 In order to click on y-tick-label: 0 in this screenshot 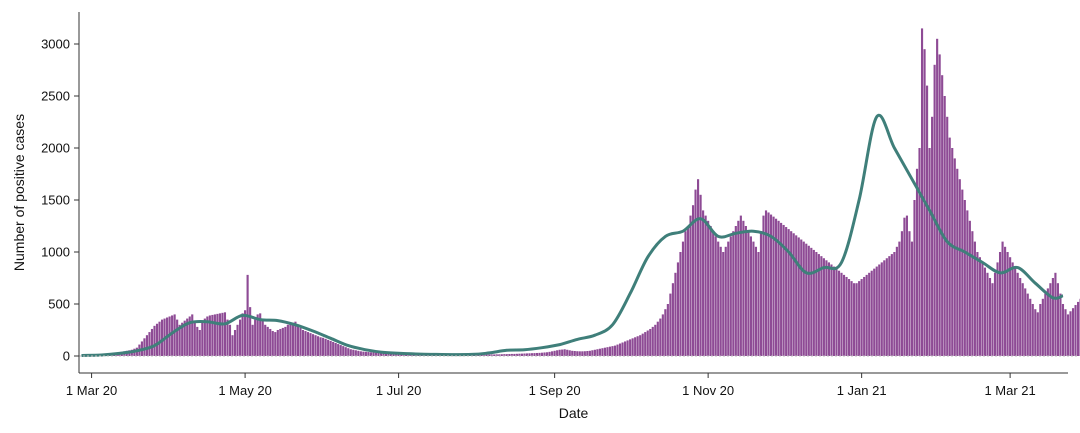, I will do `click(66, 356)`.